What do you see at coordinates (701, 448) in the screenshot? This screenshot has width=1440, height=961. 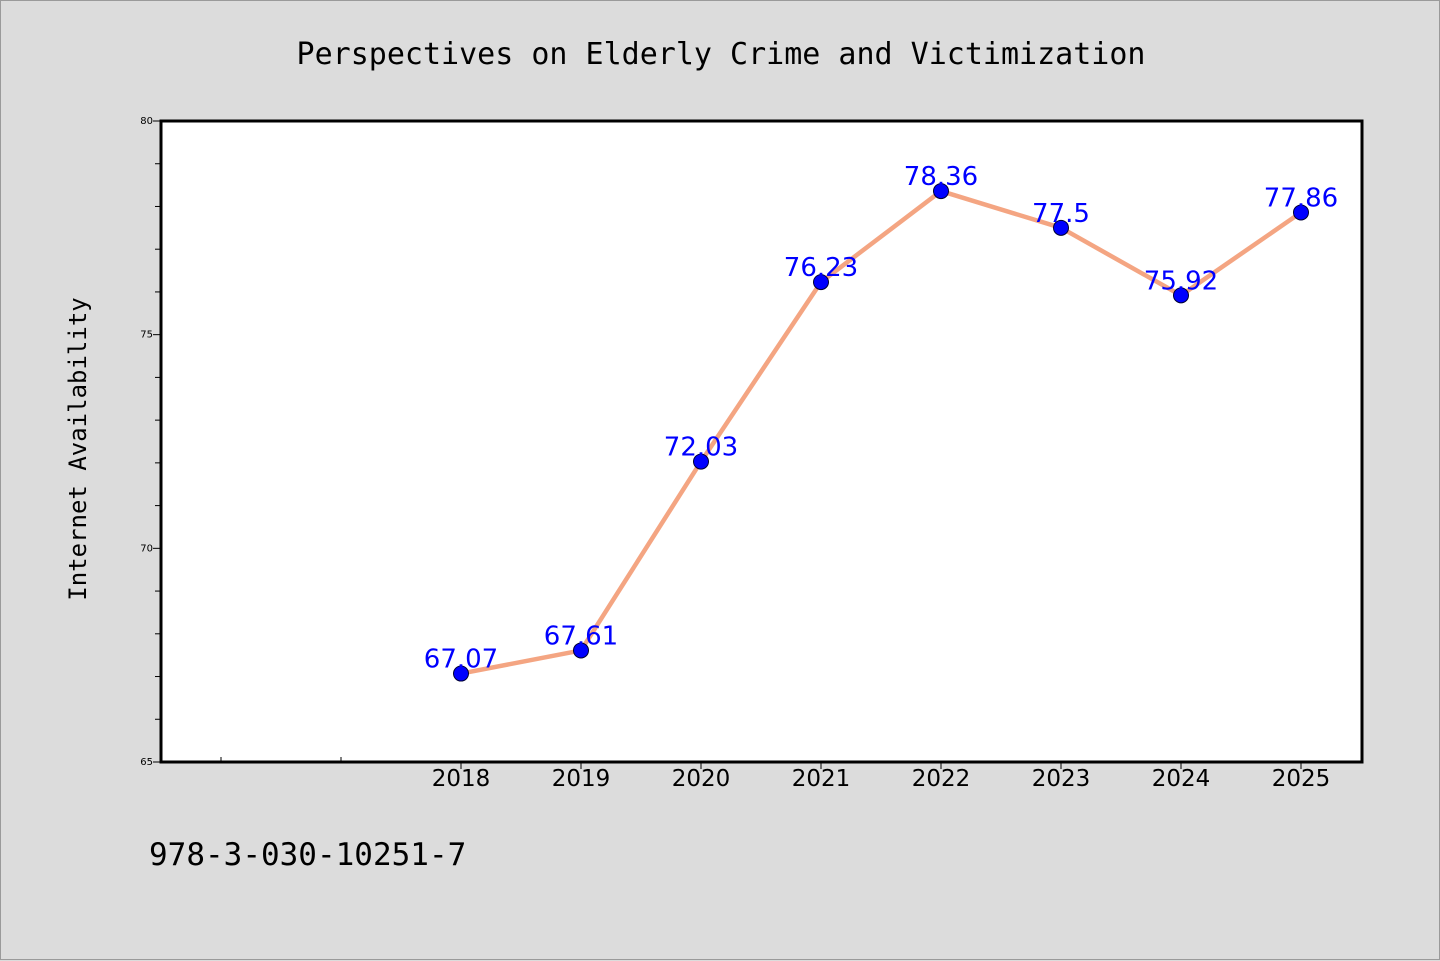 I see `data-label: 72.03` at bounding box center [701, 448].